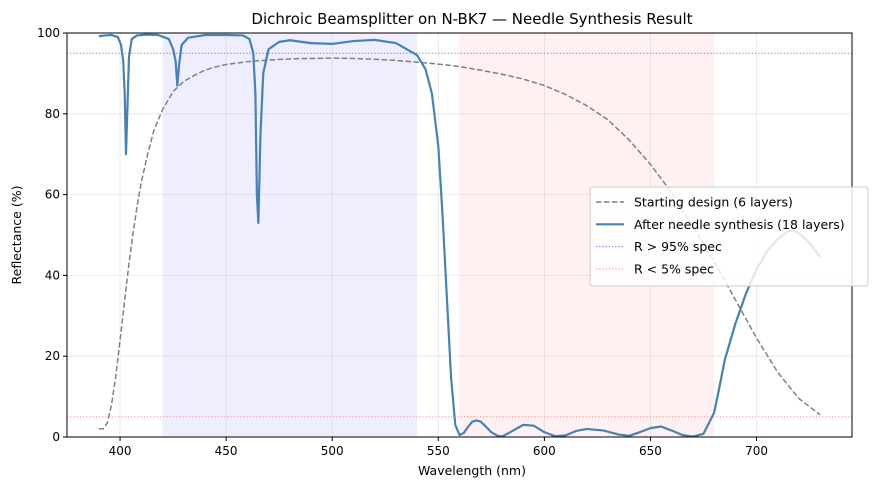 The width and height of the screenshot is (889, 490). What do you see at coordinates (52, 356) in the screenshot?
I see `y-tick-label: 20` at bounding box center [52, 356].